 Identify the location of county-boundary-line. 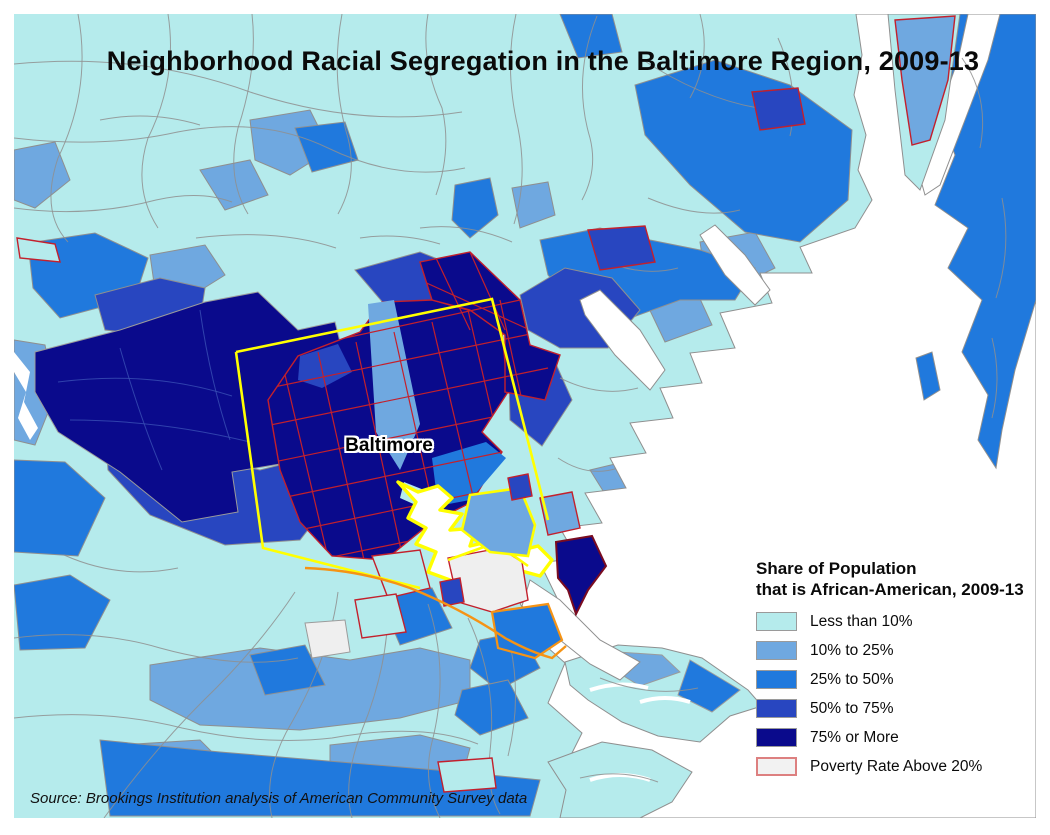
(435, 613).